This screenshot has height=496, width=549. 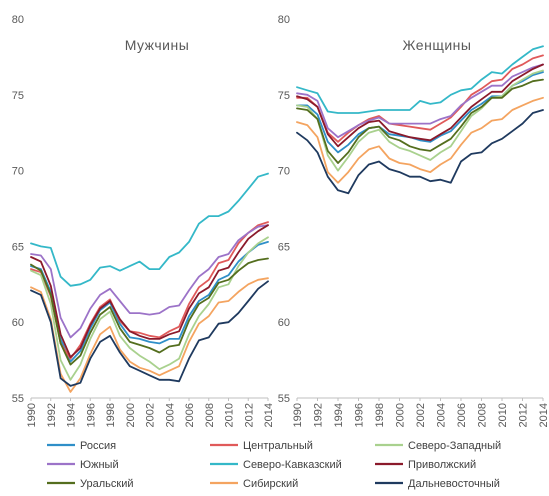 What do you see at coordinates (99, 465) in the screenshot?
I see `legend-label: Южный` at bounding box center [99, 465].